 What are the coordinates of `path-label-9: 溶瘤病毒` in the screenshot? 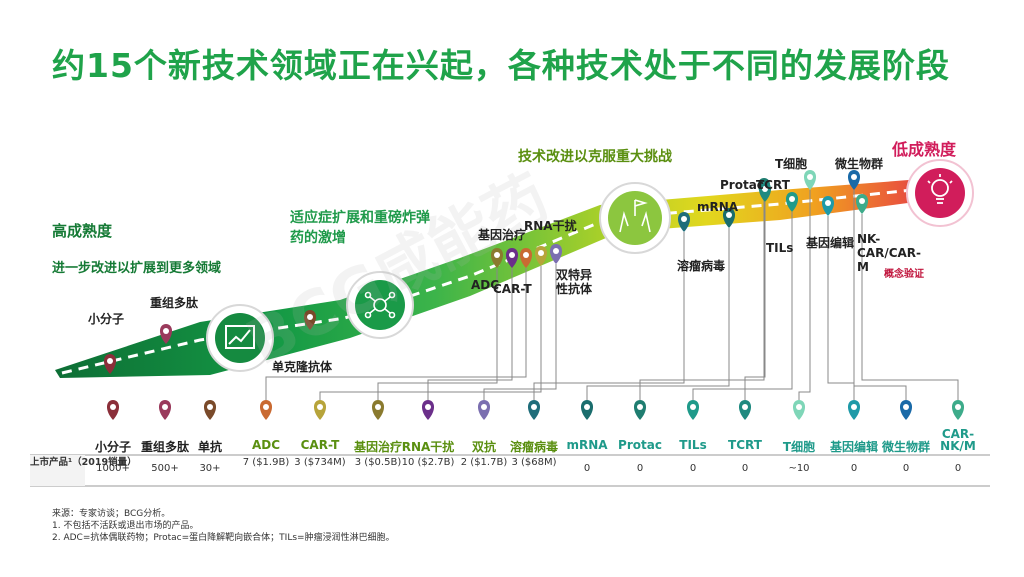 It's located at (701, 266).